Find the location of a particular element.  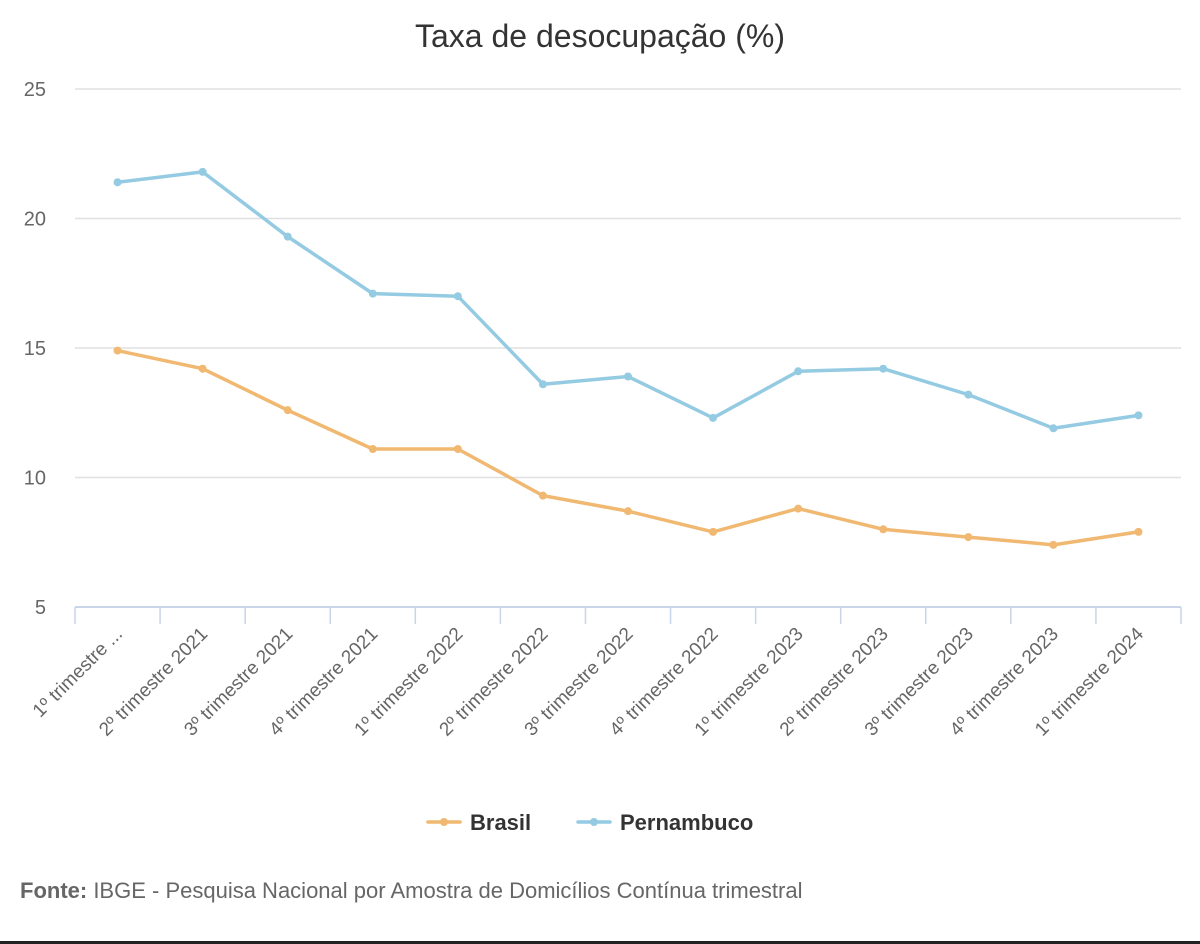

legend-item-pernambuco: Pernambuco is located at coordinates (664, 822).